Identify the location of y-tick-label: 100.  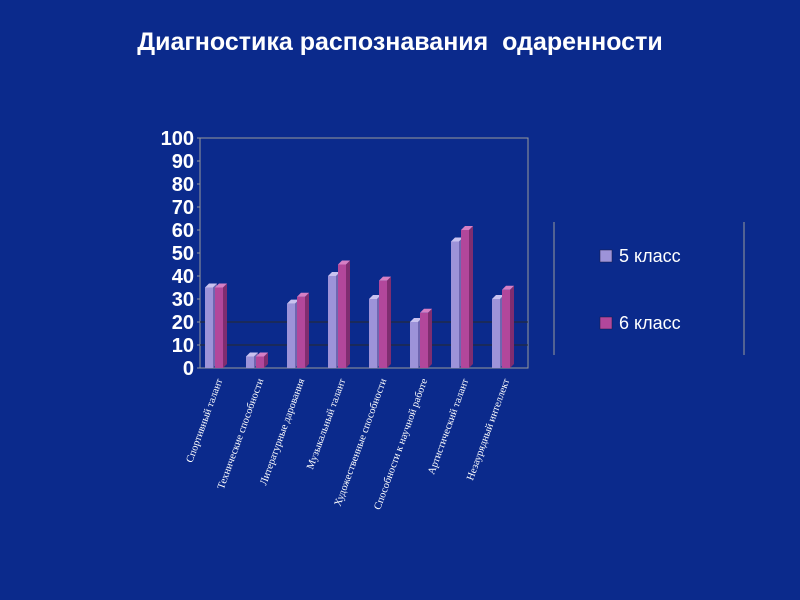
(177, 139).